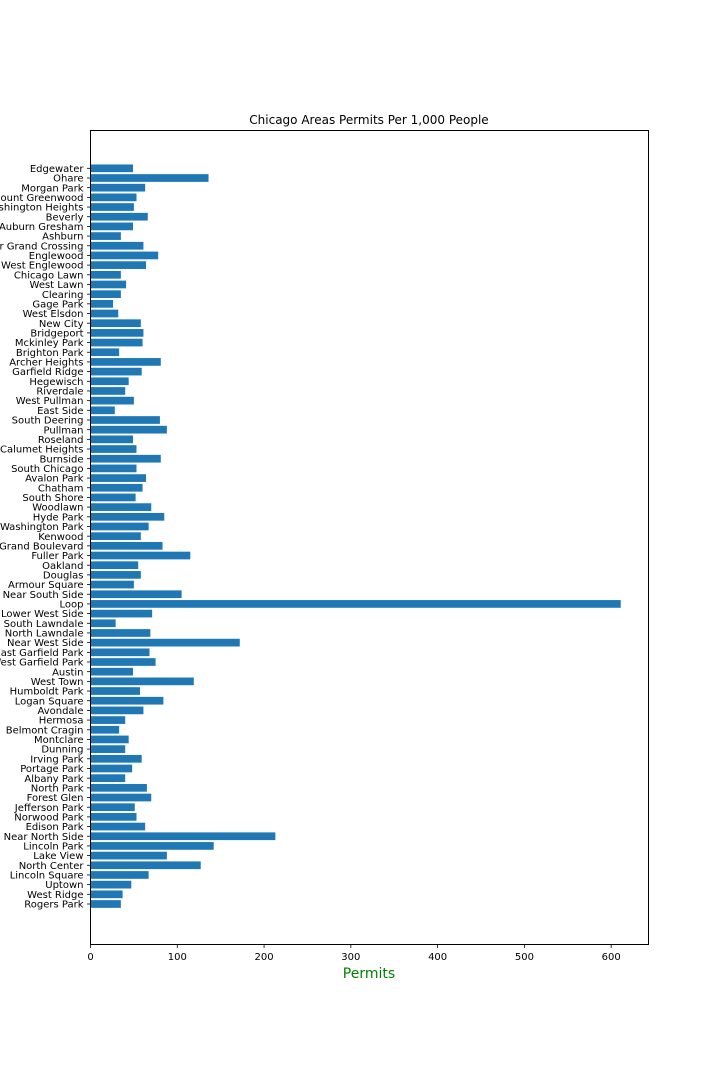 Image resolution: width=720 pixels, height=1080 pixels. What do you see at coordinates (58, 856) in the screenshot?
I see `y-tick-label: Lake View` at bounding box center [58, 856].